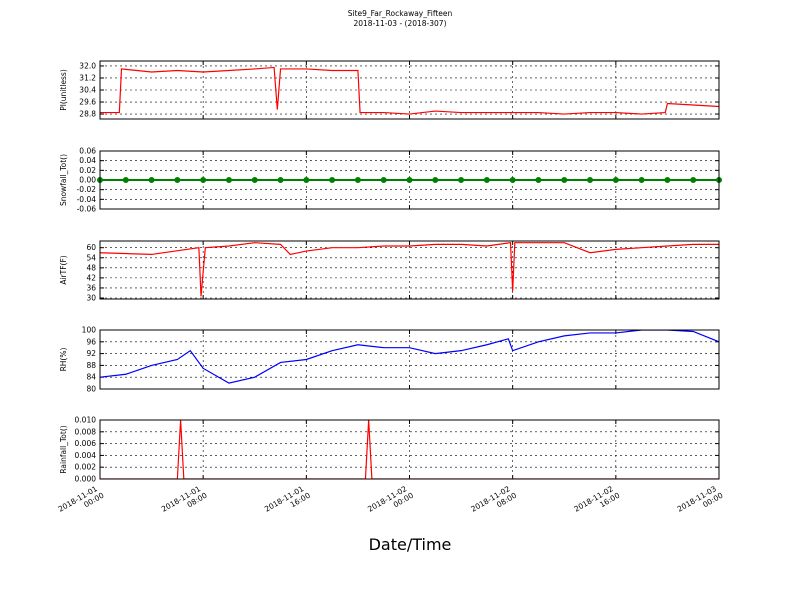 This screenshot has width=800, height=600. I want to click on y-tick-label: 30.4, so click(87, 90).